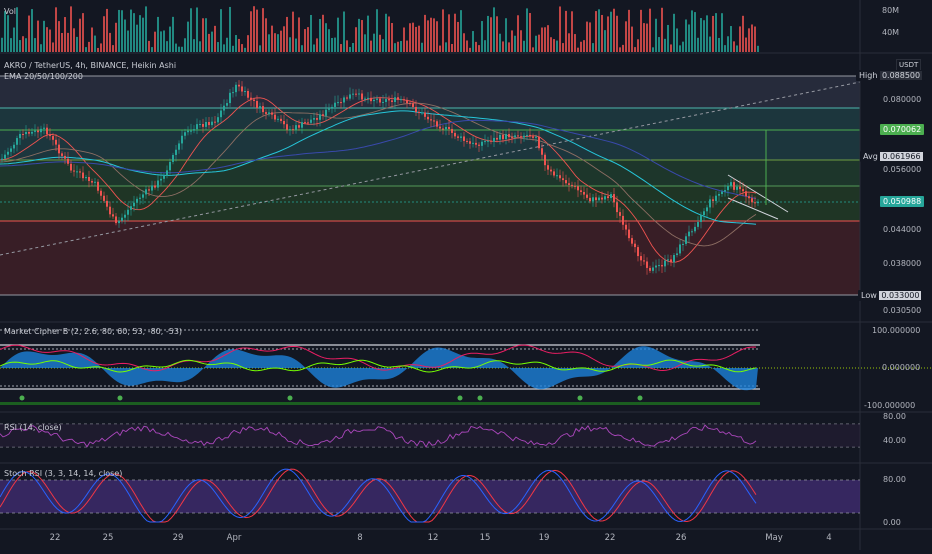  What do you see at coordinates (753, 208) in the screenshot?
I see `wedge-lower` at bounding box center [753, 208].